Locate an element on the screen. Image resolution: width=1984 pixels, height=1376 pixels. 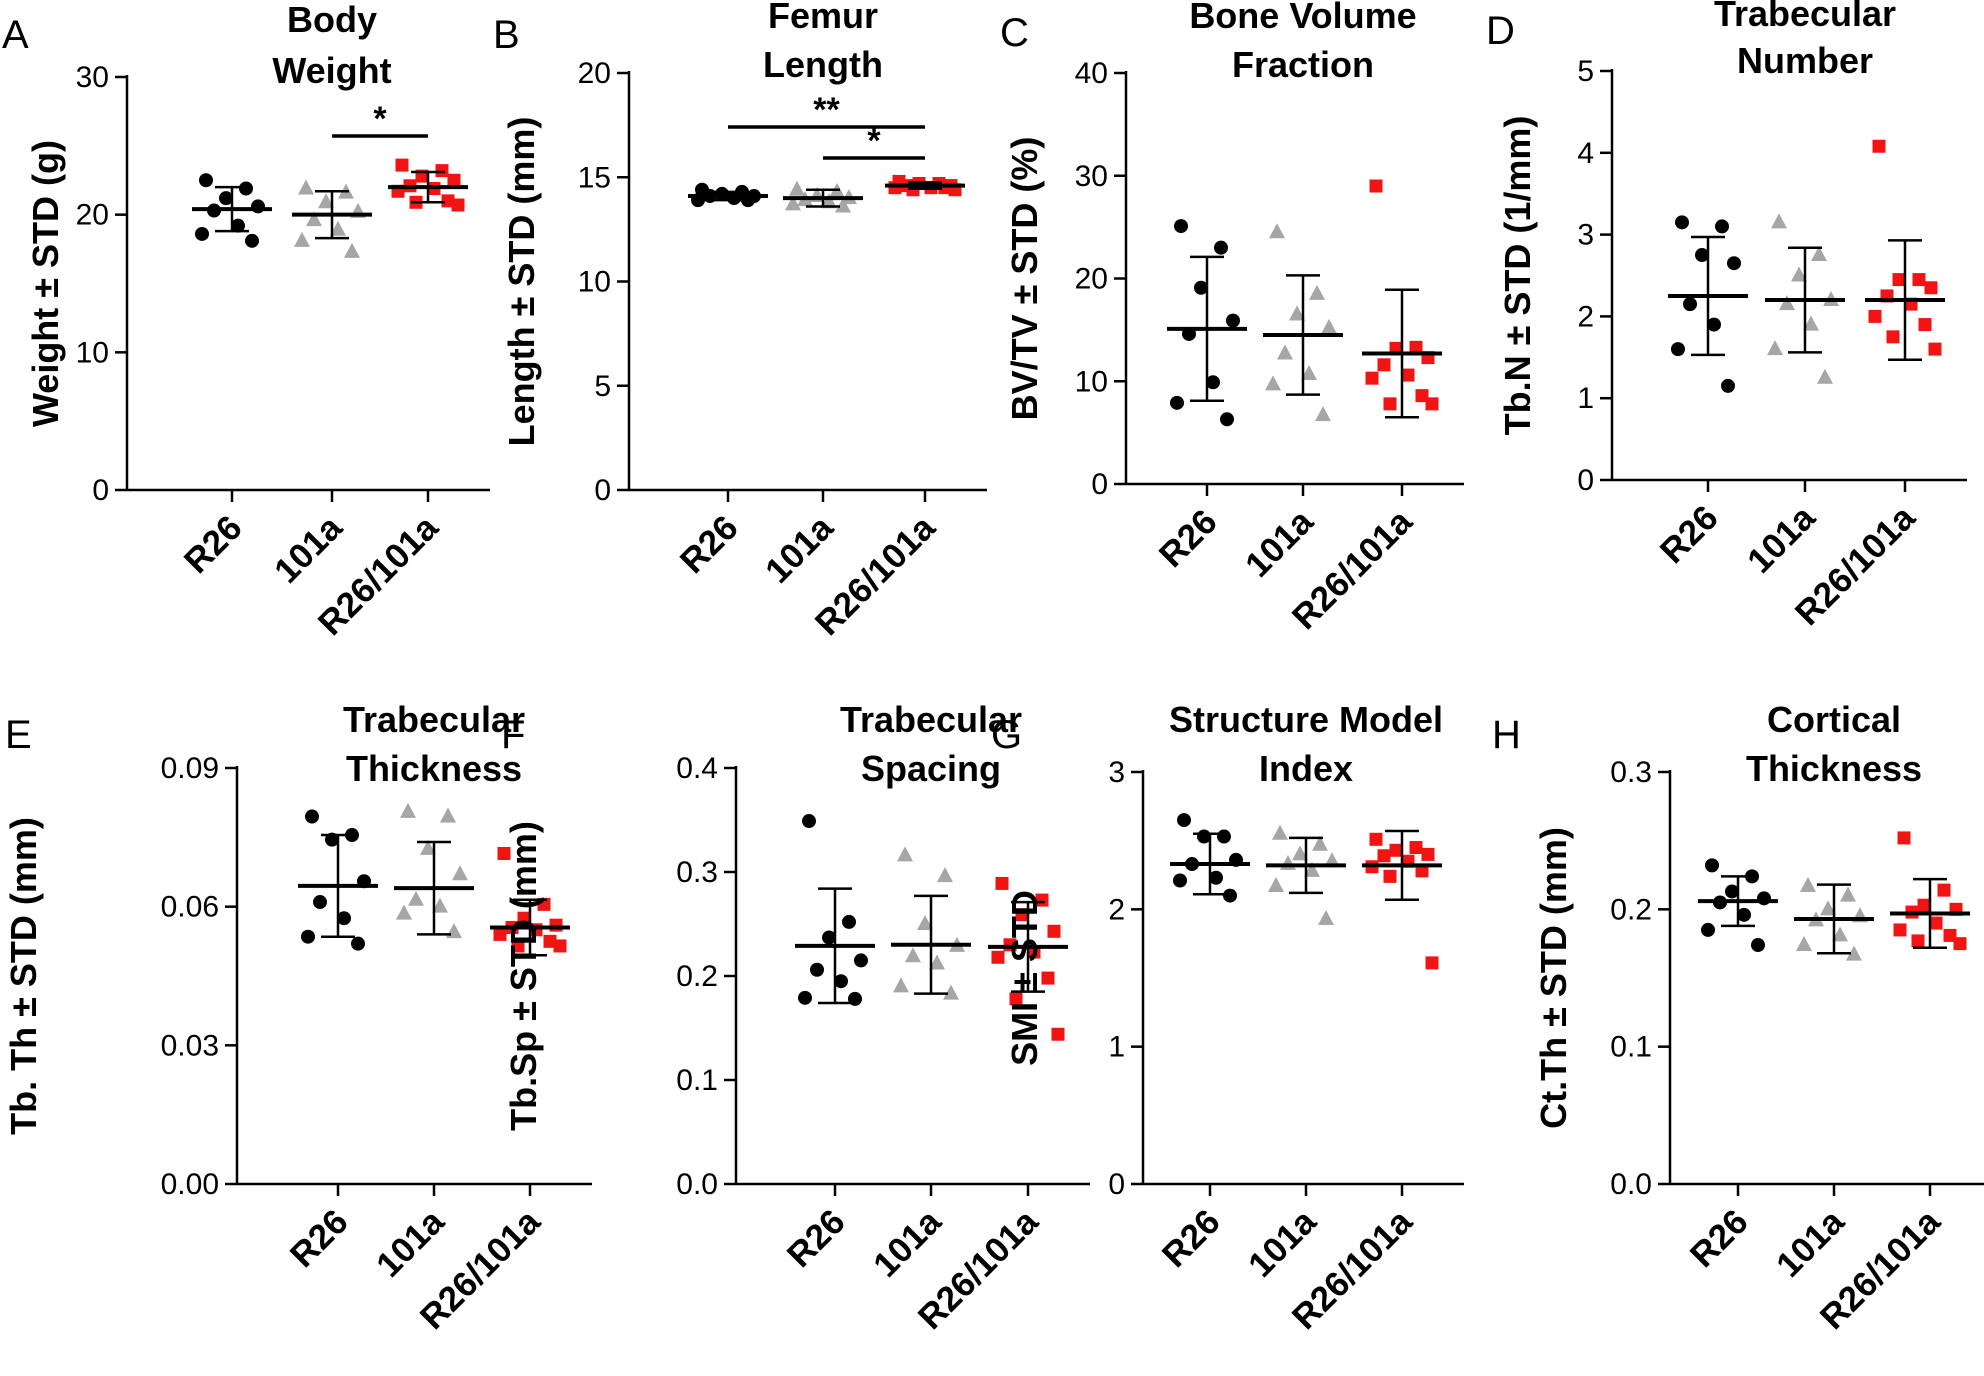
y-tick-label: 10 is located at coordinates (1091, 381).